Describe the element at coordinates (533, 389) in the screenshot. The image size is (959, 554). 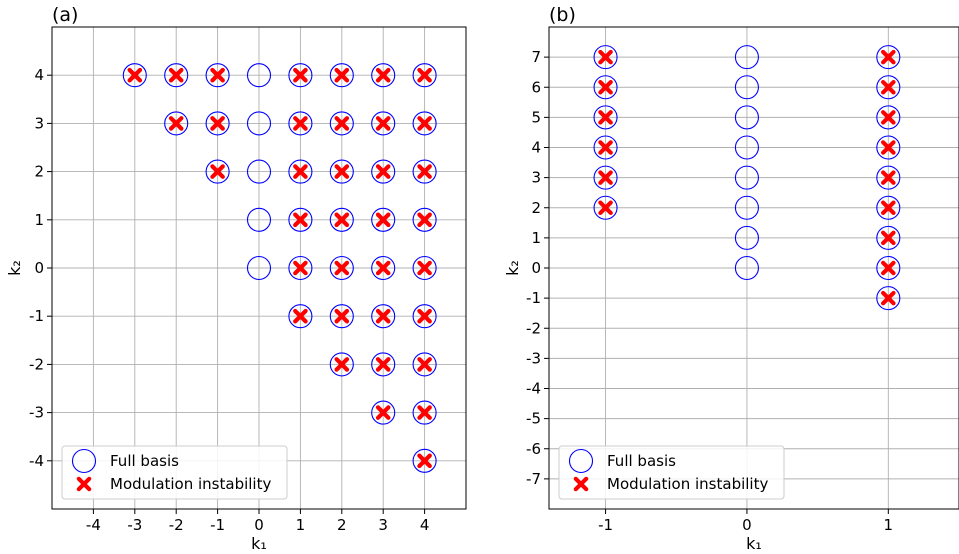
I see `y-tick-label: -4` at that location.